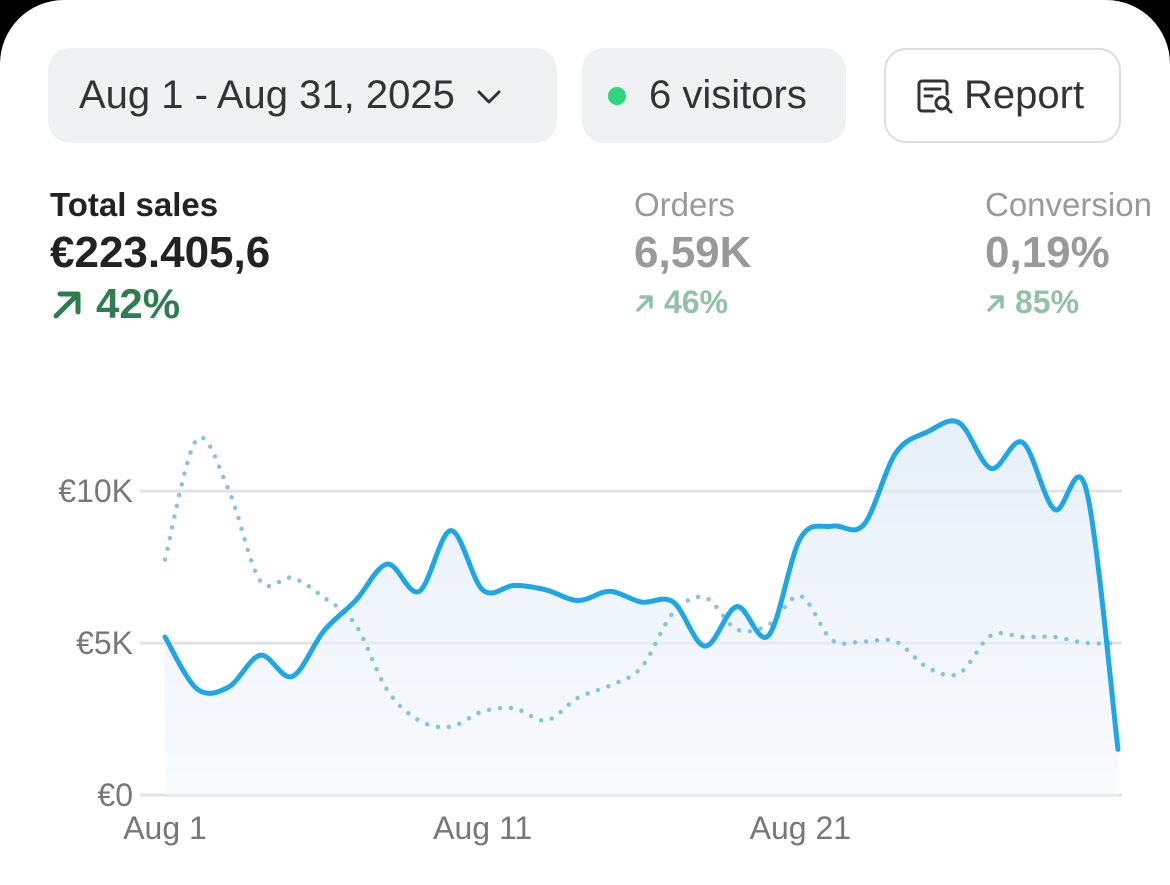  I want to click on y-tick-label: €0, so click(115, 795).